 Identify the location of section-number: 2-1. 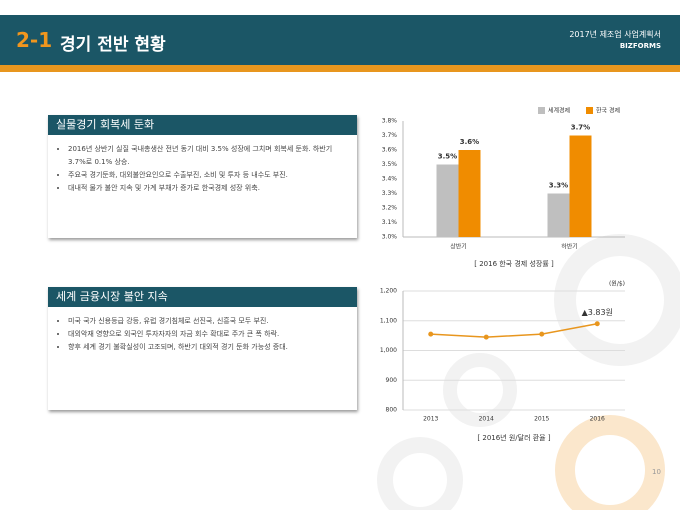
(34, 40).